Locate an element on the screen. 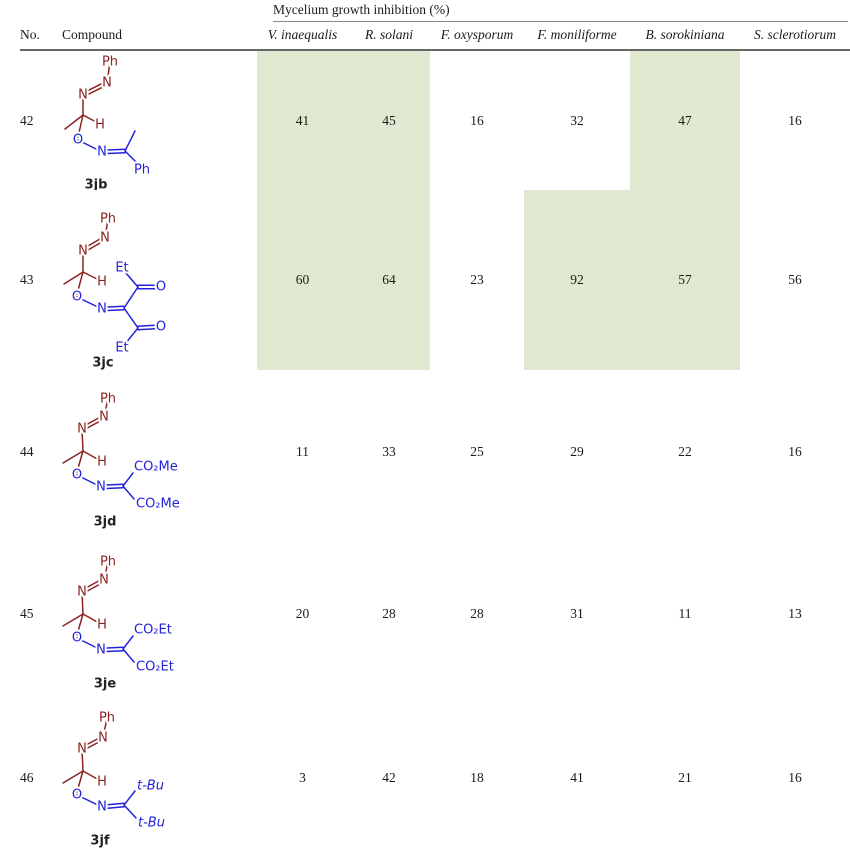 Image resolution: width=850 pixels, height=865 pixels. inhibition-value: 31 is located at coordinates (577, 613).